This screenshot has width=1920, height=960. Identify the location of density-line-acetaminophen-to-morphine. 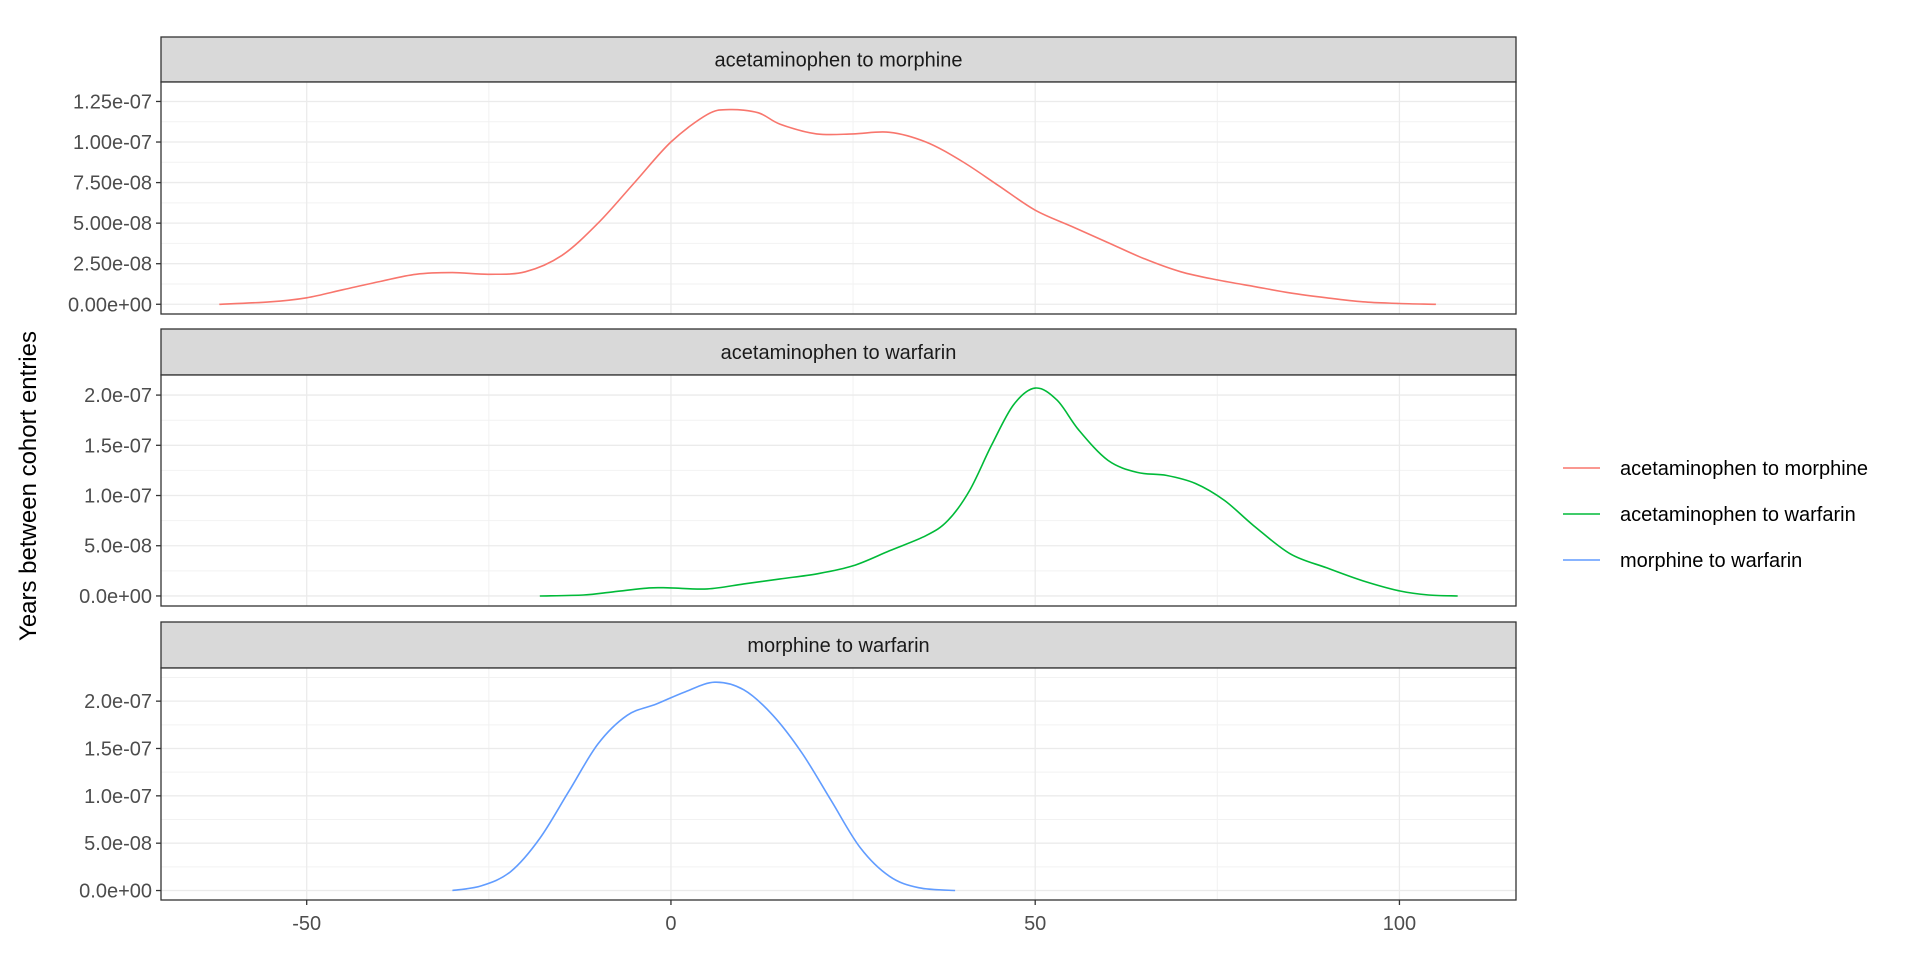
(827, 207).